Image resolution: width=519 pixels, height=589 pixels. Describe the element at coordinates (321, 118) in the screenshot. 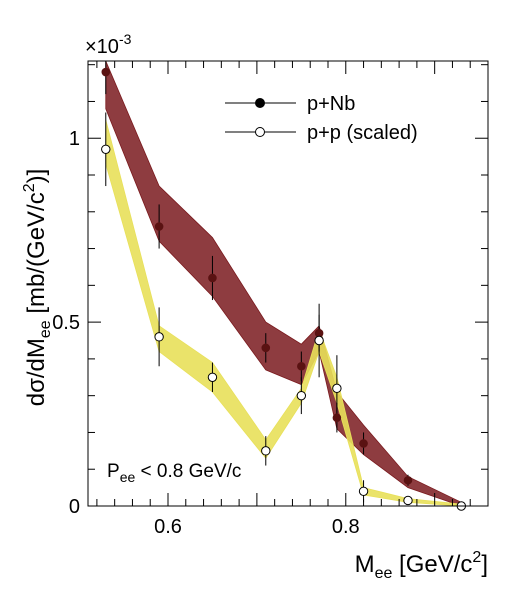

I see `legend: p+Nb p+p (scaled)` at that location.